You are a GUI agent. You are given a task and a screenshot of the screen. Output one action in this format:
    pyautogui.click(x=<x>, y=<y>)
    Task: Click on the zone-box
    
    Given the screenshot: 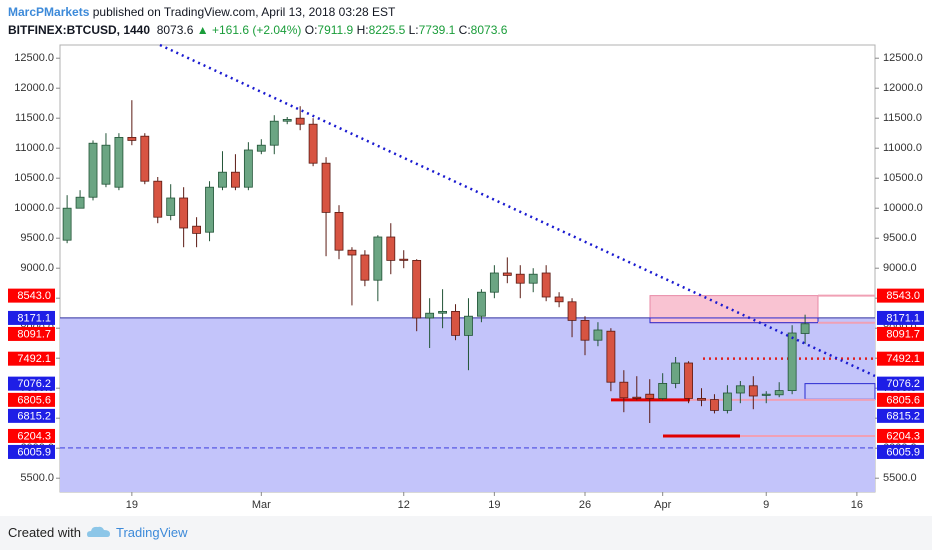 What is the action you would take?
    pyautogui.click(x=734, y=320)
    